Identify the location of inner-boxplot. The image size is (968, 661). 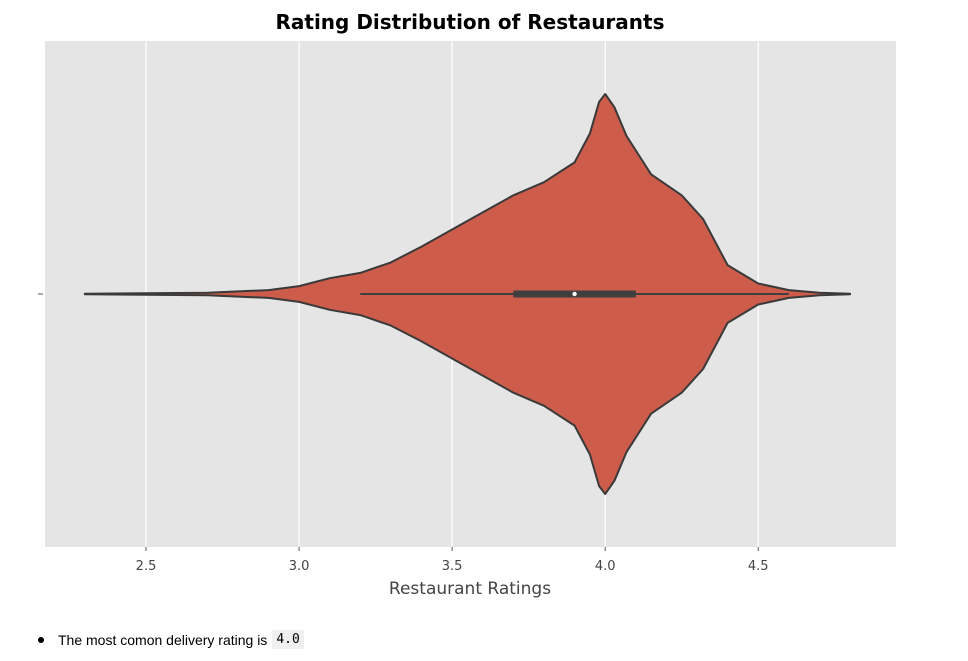
(574, 294).